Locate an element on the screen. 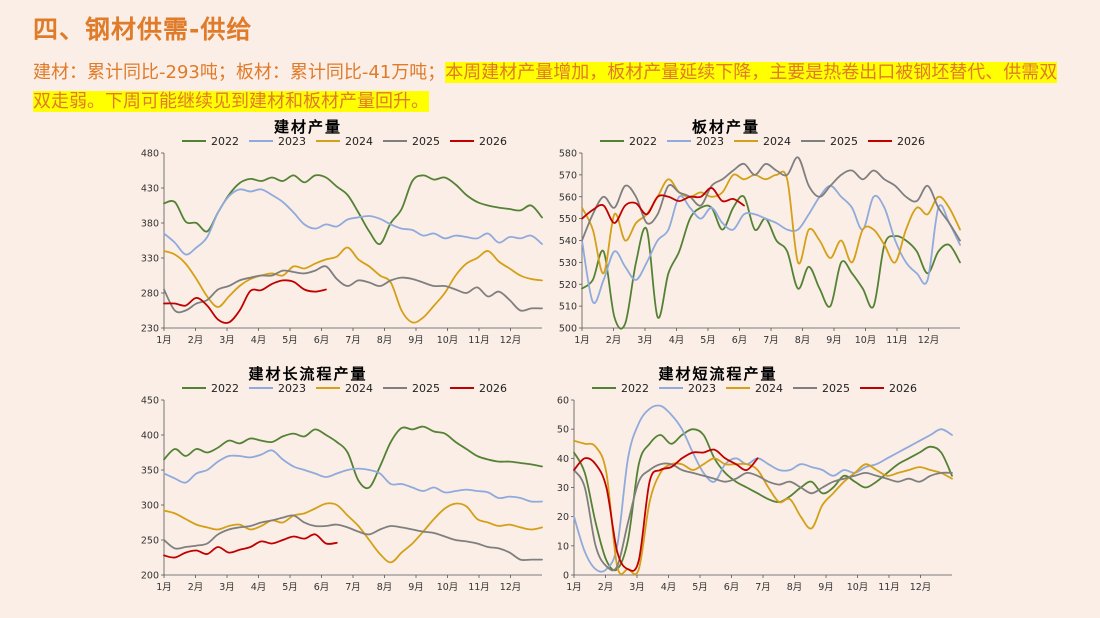 The image size is (1100, 618). y-tick-label: 520 is located at coordinates (568, 285).